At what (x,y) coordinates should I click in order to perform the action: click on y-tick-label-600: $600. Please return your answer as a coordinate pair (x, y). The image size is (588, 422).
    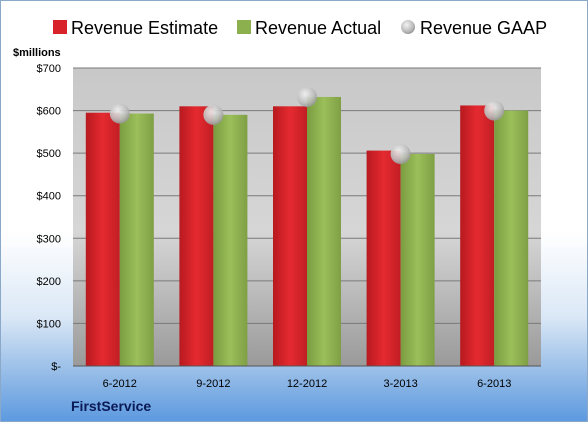
    Looking at the image, I should click on (49, 112).